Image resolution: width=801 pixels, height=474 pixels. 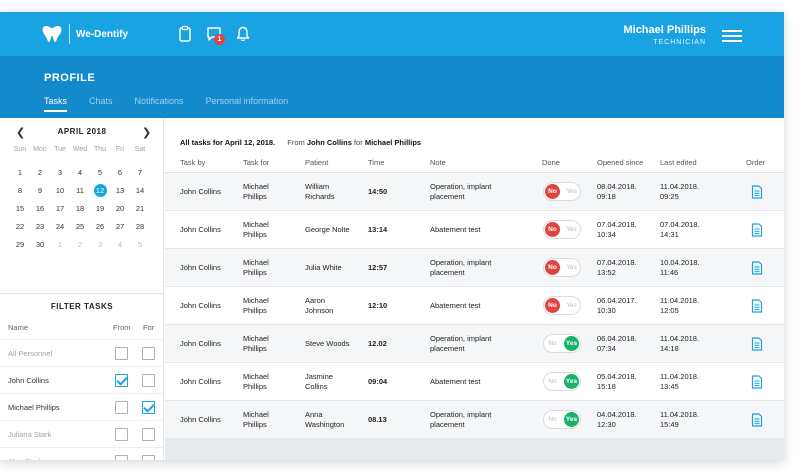 I want to click on calendar-day: 7, so click(x=140, y=173).